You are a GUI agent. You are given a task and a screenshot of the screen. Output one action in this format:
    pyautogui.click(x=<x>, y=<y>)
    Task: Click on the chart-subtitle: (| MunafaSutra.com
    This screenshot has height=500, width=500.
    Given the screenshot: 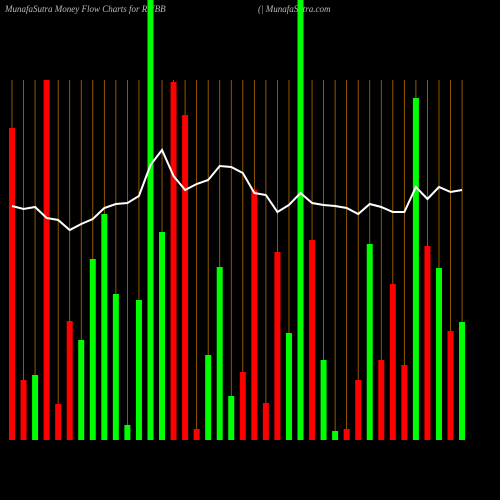 What is the action you would take?
    pyautogui.click(x=294, y=9)
    